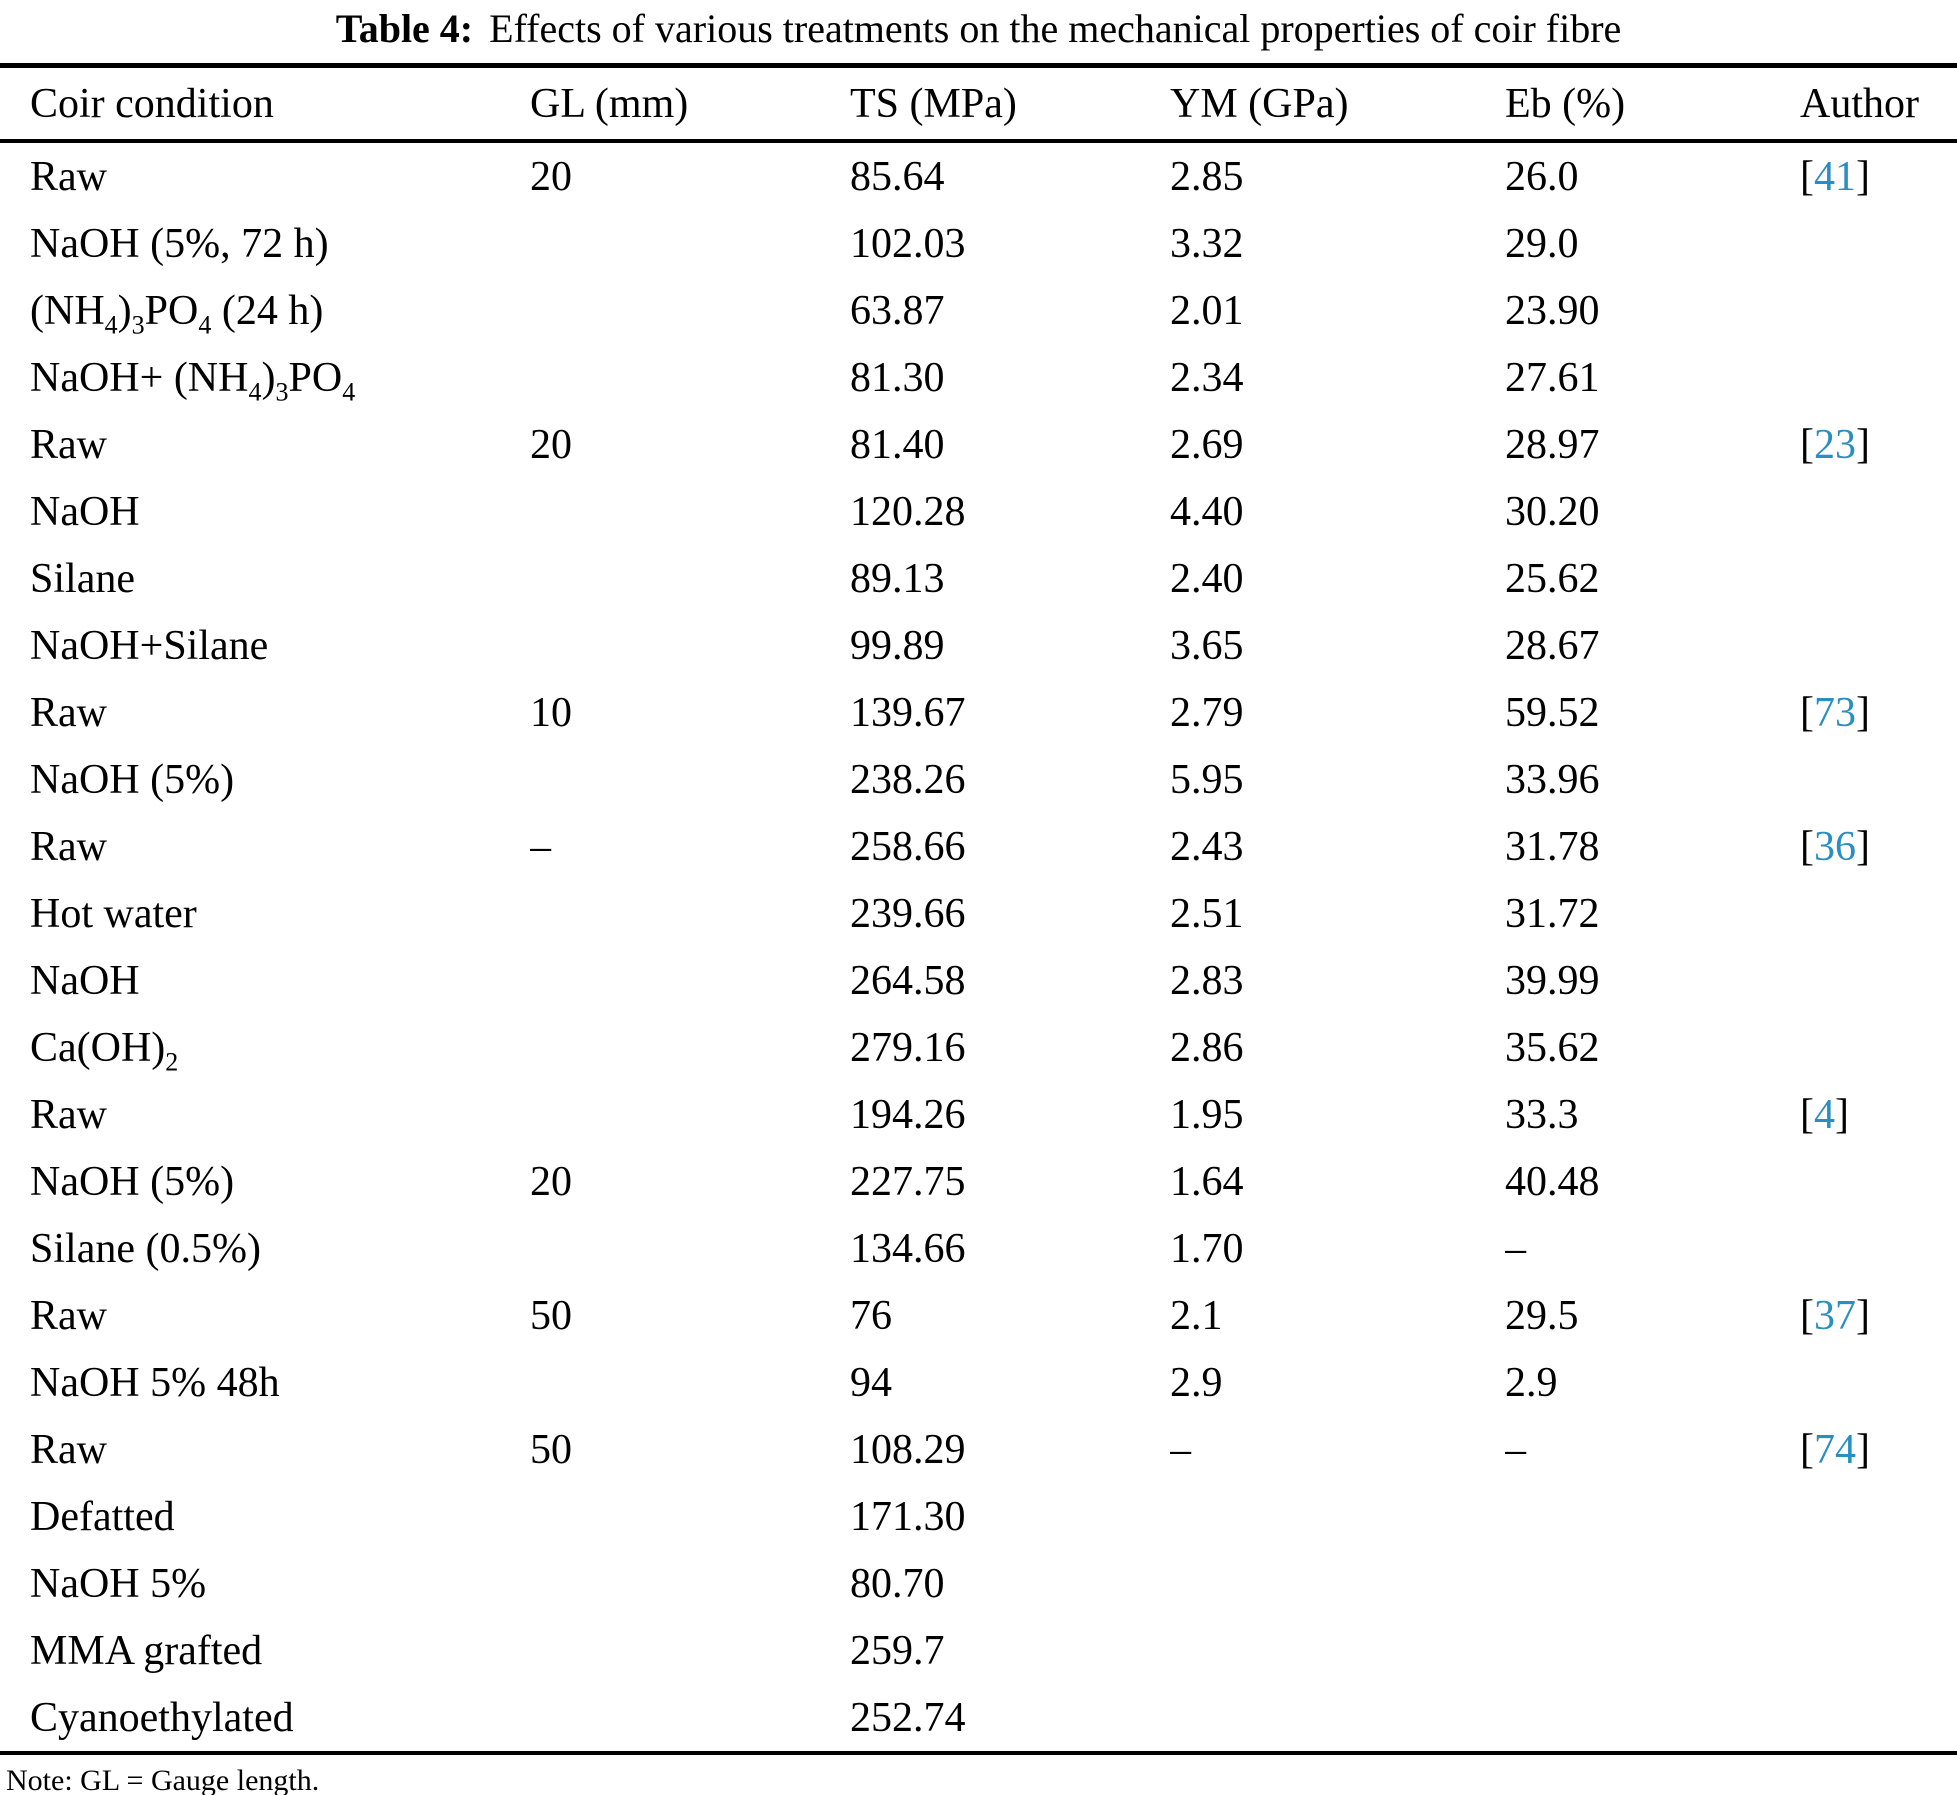  What do you see at coordinates (1835, 176) in the screenshot?
I see `citation-link: 41` at bounding box center [1835, 176].